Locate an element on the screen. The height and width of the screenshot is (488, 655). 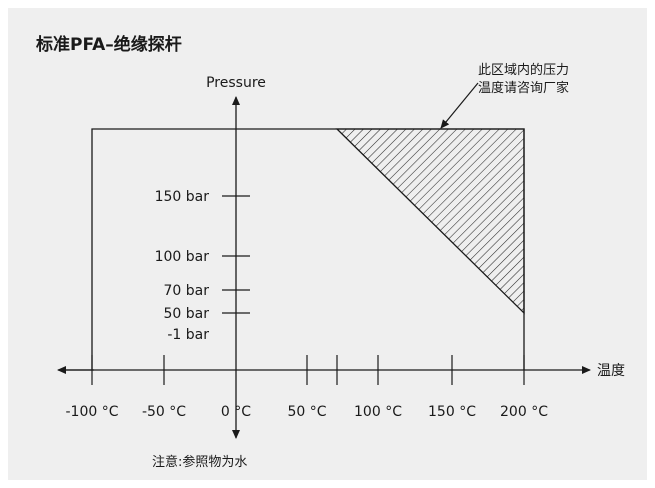
y-tick-label: 70 bar is located at coordinates (187, 291).